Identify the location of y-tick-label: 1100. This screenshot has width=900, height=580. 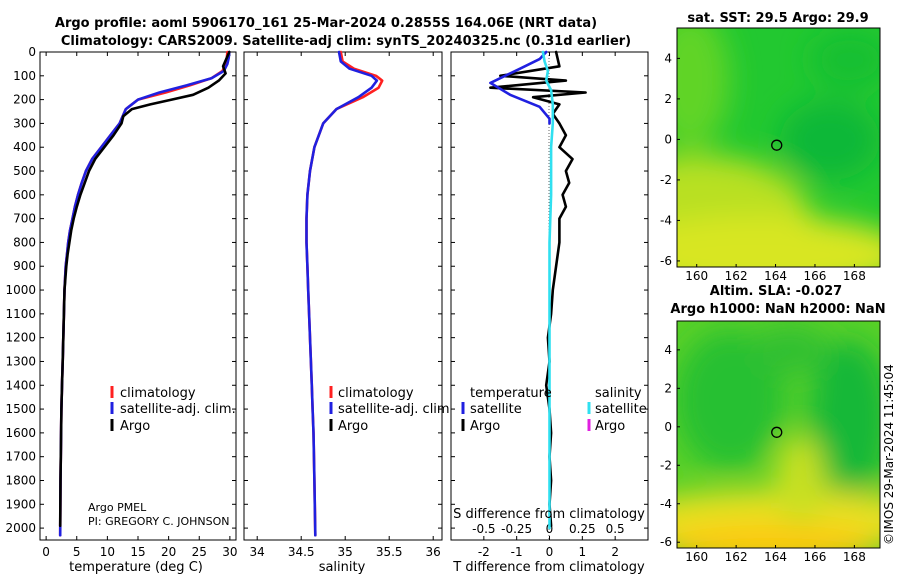
(20, 314).